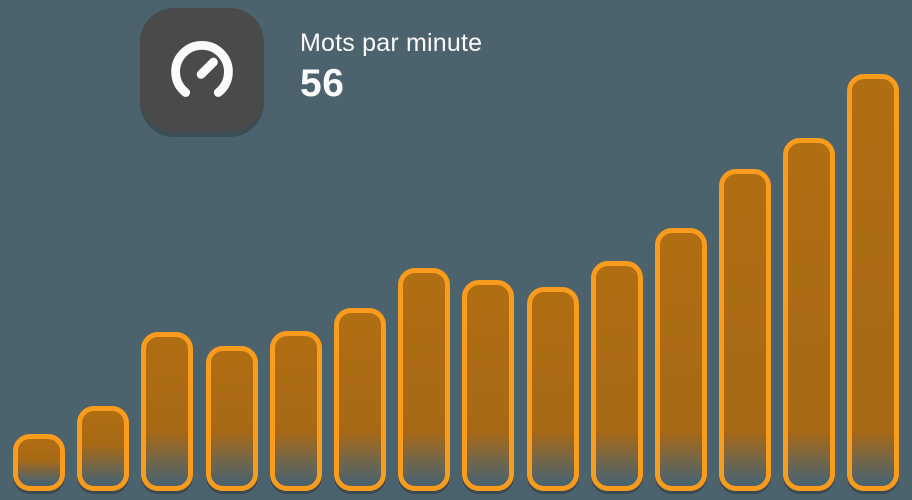 This screenshot has width=912, height=500. I want to click on wpm-label: Mots par minute, so click(391, 43).